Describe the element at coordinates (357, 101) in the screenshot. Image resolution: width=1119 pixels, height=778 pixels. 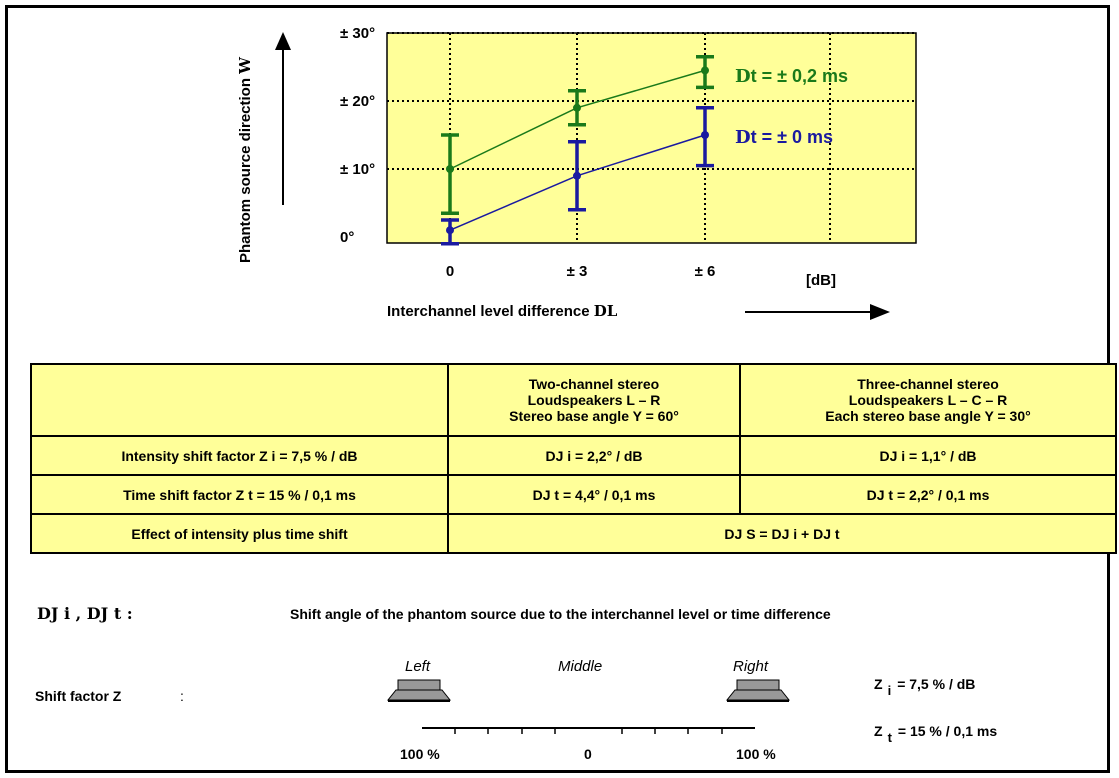
I see `y-tick-label: ± 20°` at that location.